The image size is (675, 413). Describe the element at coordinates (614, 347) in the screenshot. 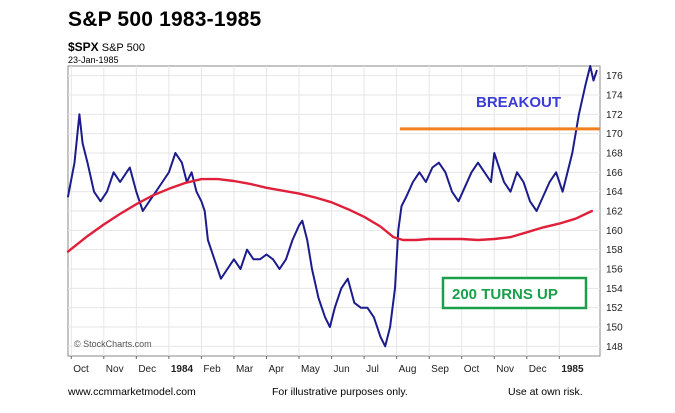

I see `y-tick-label: 148` at that location.